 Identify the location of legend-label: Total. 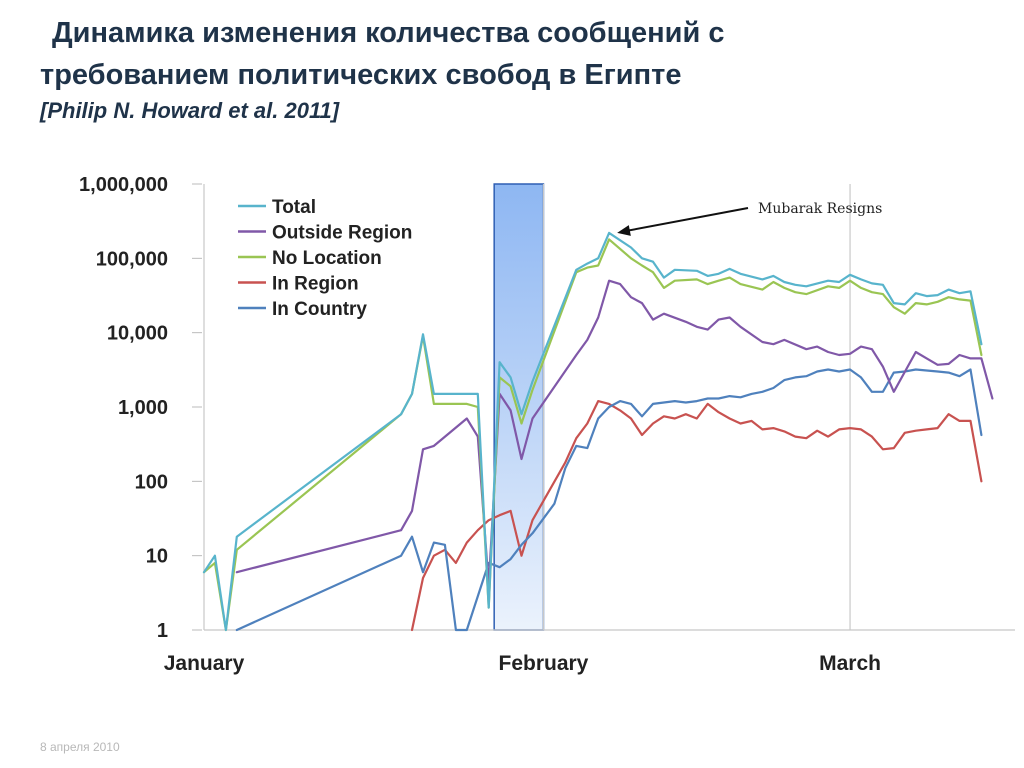
(294, 207).